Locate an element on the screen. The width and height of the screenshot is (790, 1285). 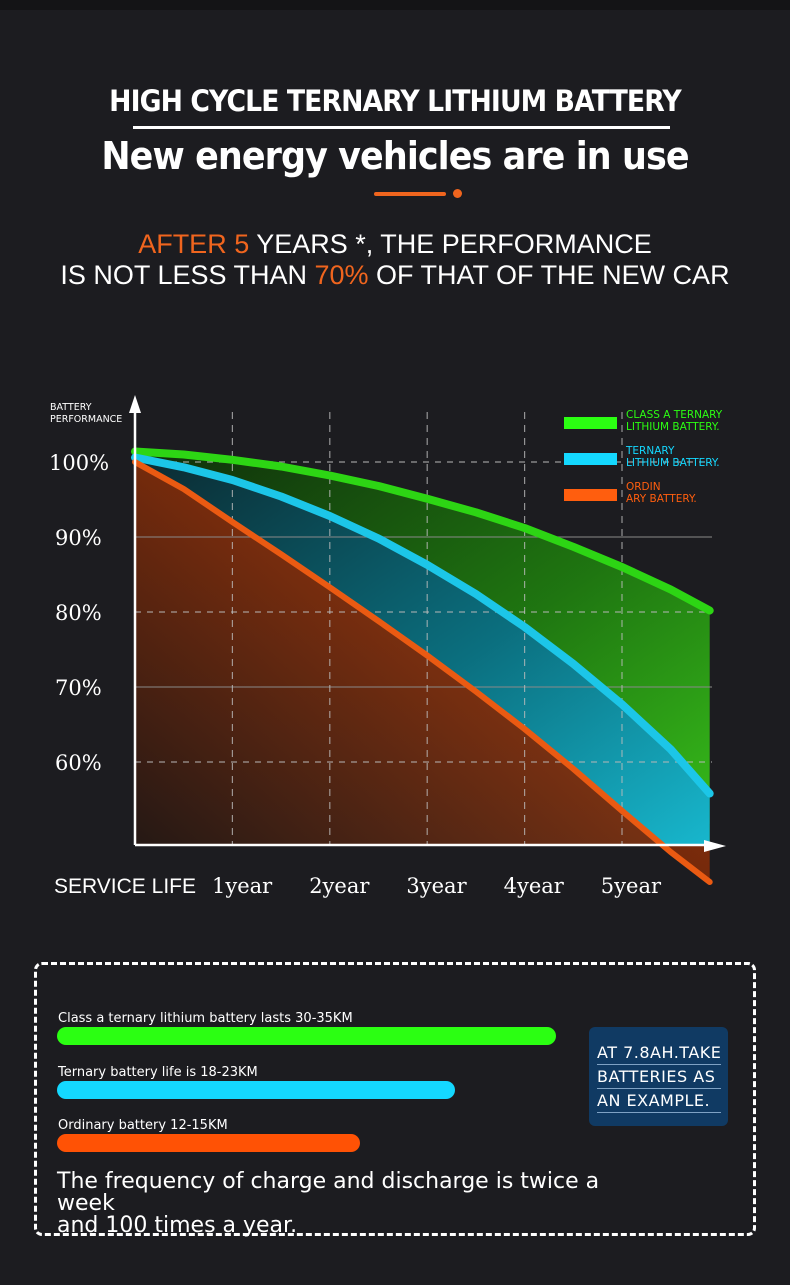
x-axis-title: SERVICE LIFE is located at coordinates (125, 886).